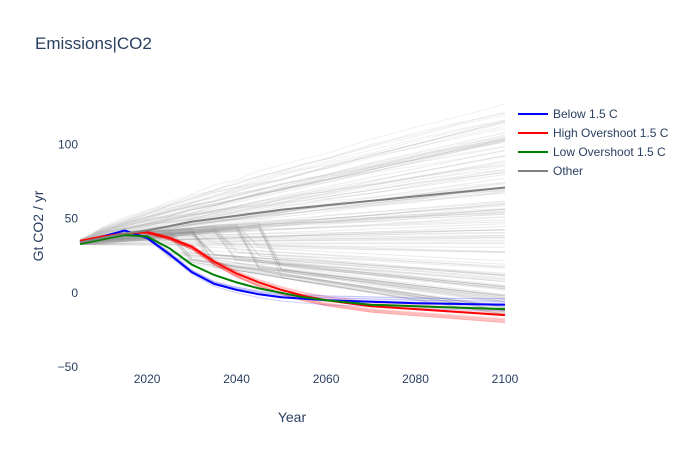  What do you see at coordinates (68, 145) in the screenshot?
I see `y-tick-label: 100` at bounding box center [68, 145].